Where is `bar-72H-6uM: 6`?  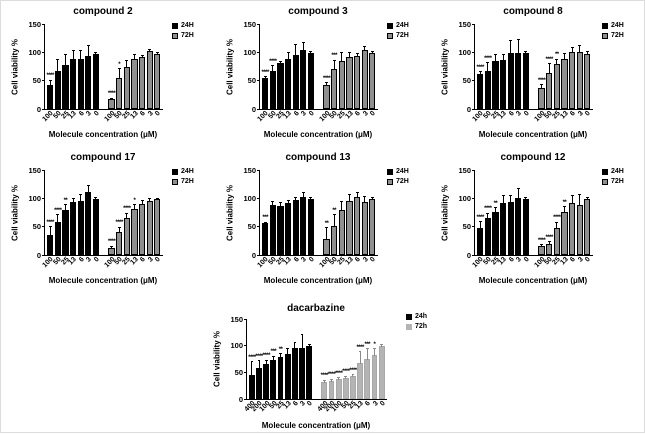 bar-72H-6uM: 6 is located at coordinates (572, 229).